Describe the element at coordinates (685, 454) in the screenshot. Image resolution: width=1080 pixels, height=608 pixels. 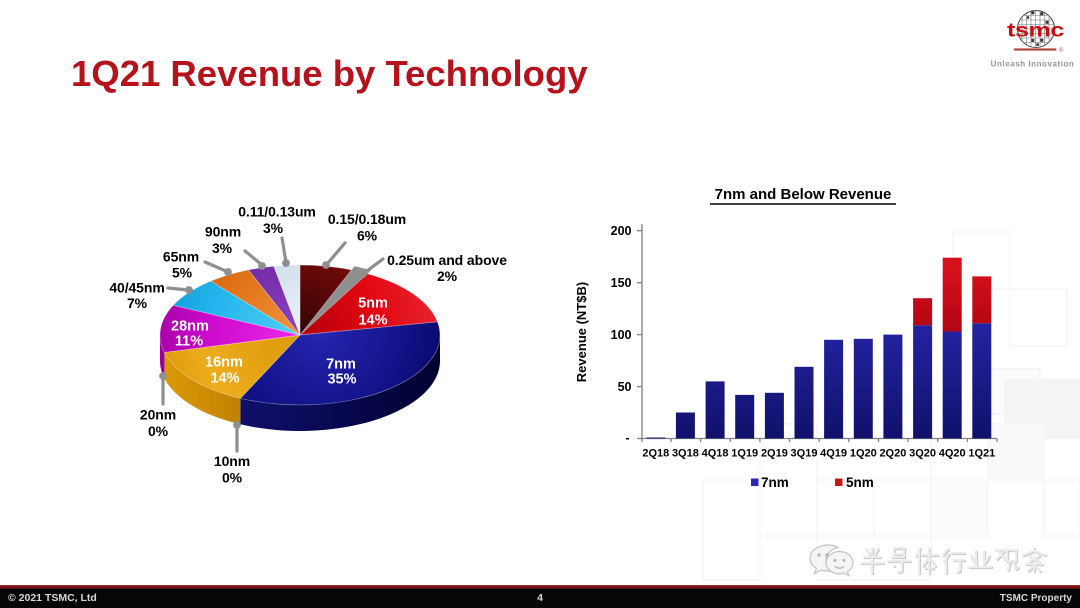
I see `svg-text: 3Q18` at that location.